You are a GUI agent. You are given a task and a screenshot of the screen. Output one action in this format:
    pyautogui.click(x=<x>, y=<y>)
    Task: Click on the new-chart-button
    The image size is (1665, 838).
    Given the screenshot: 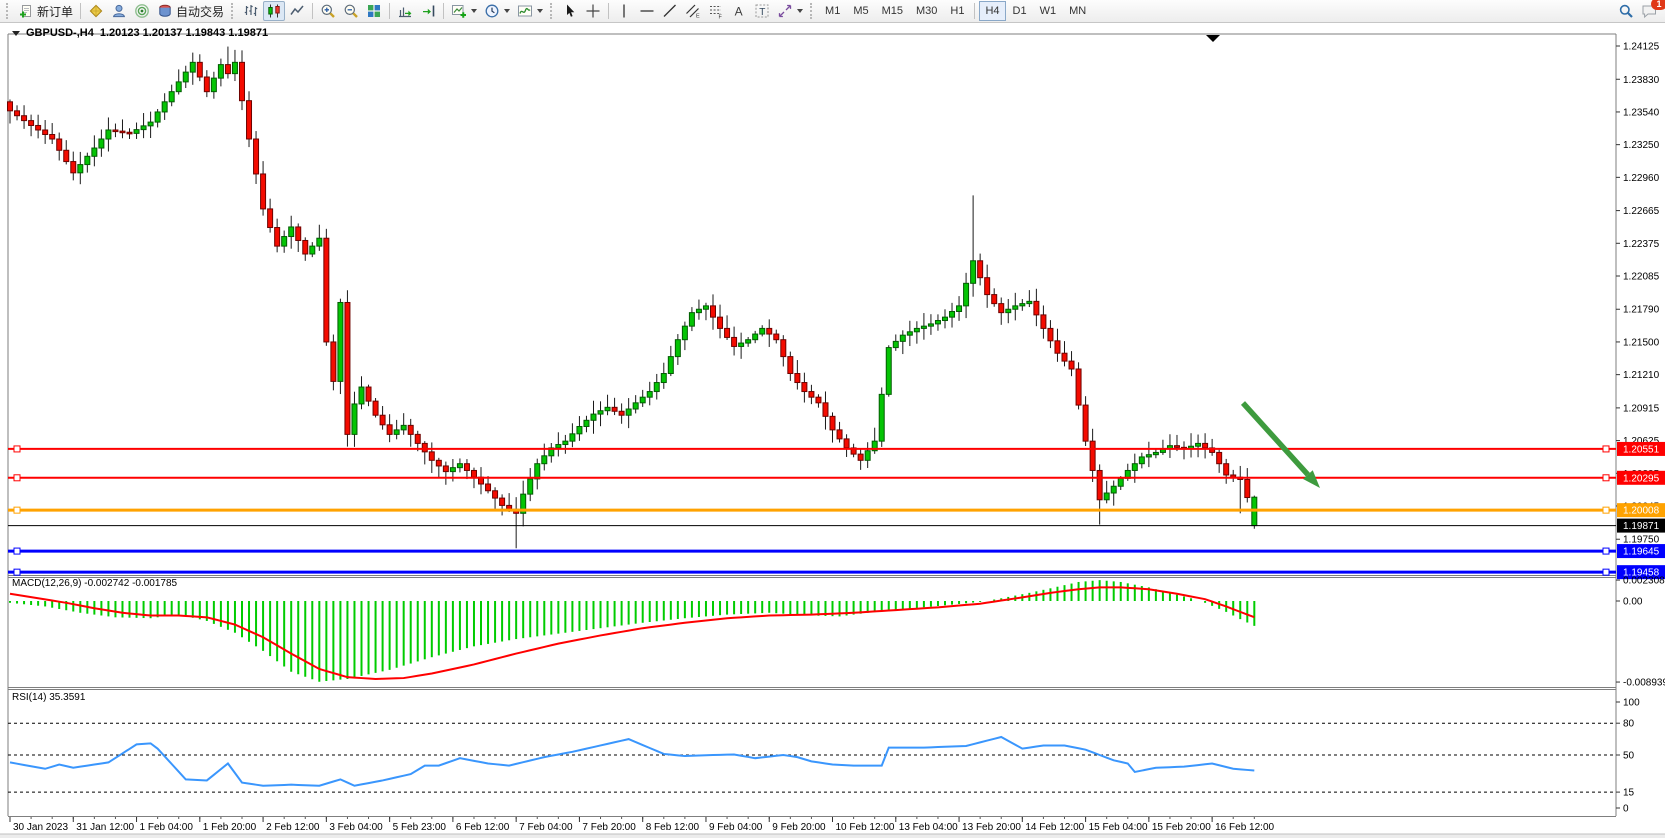 What is the action you would take?
    pyautogui.click(x=464, y=11)
    